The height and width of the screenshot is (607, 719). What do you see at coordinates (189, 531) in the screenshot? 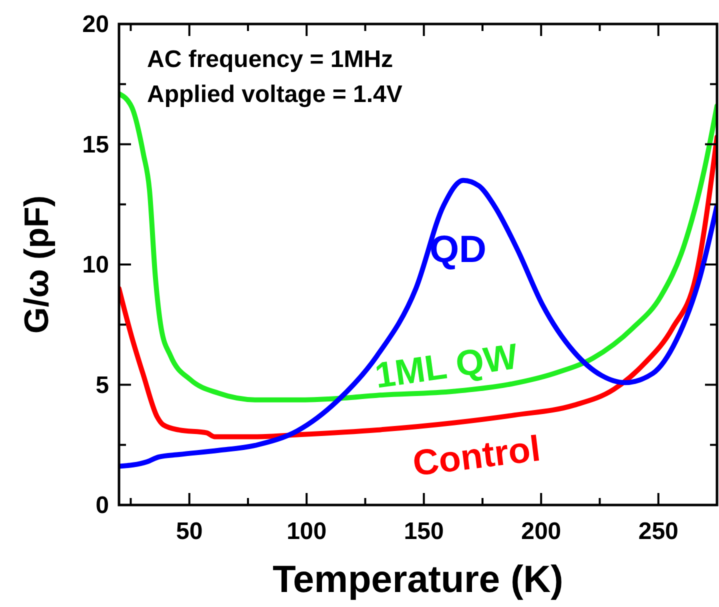
I see `x-tick-label: 50` at bounding box center [189, 531].